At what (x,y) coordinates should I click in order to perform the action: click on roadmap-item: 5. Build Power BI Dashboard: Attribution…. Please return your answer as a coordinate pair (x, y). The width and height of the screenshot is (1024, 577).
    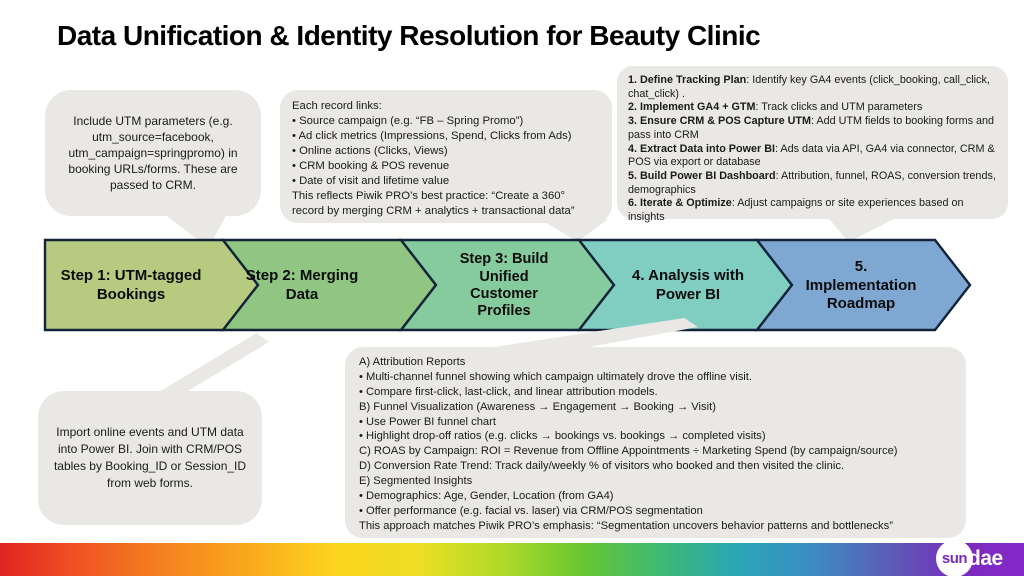
    Looking at the image, I should click on (812, 183).